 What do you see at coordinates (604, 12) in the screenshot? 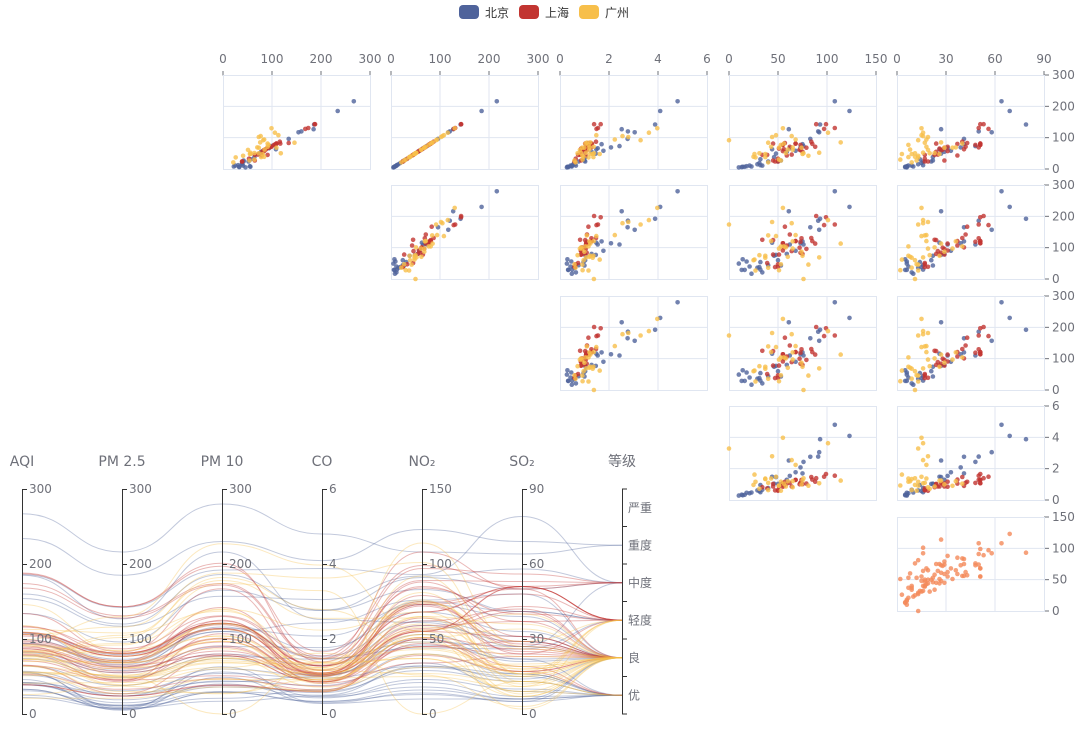
I see `legend-item: 广州` at bounding box center [604, 12].